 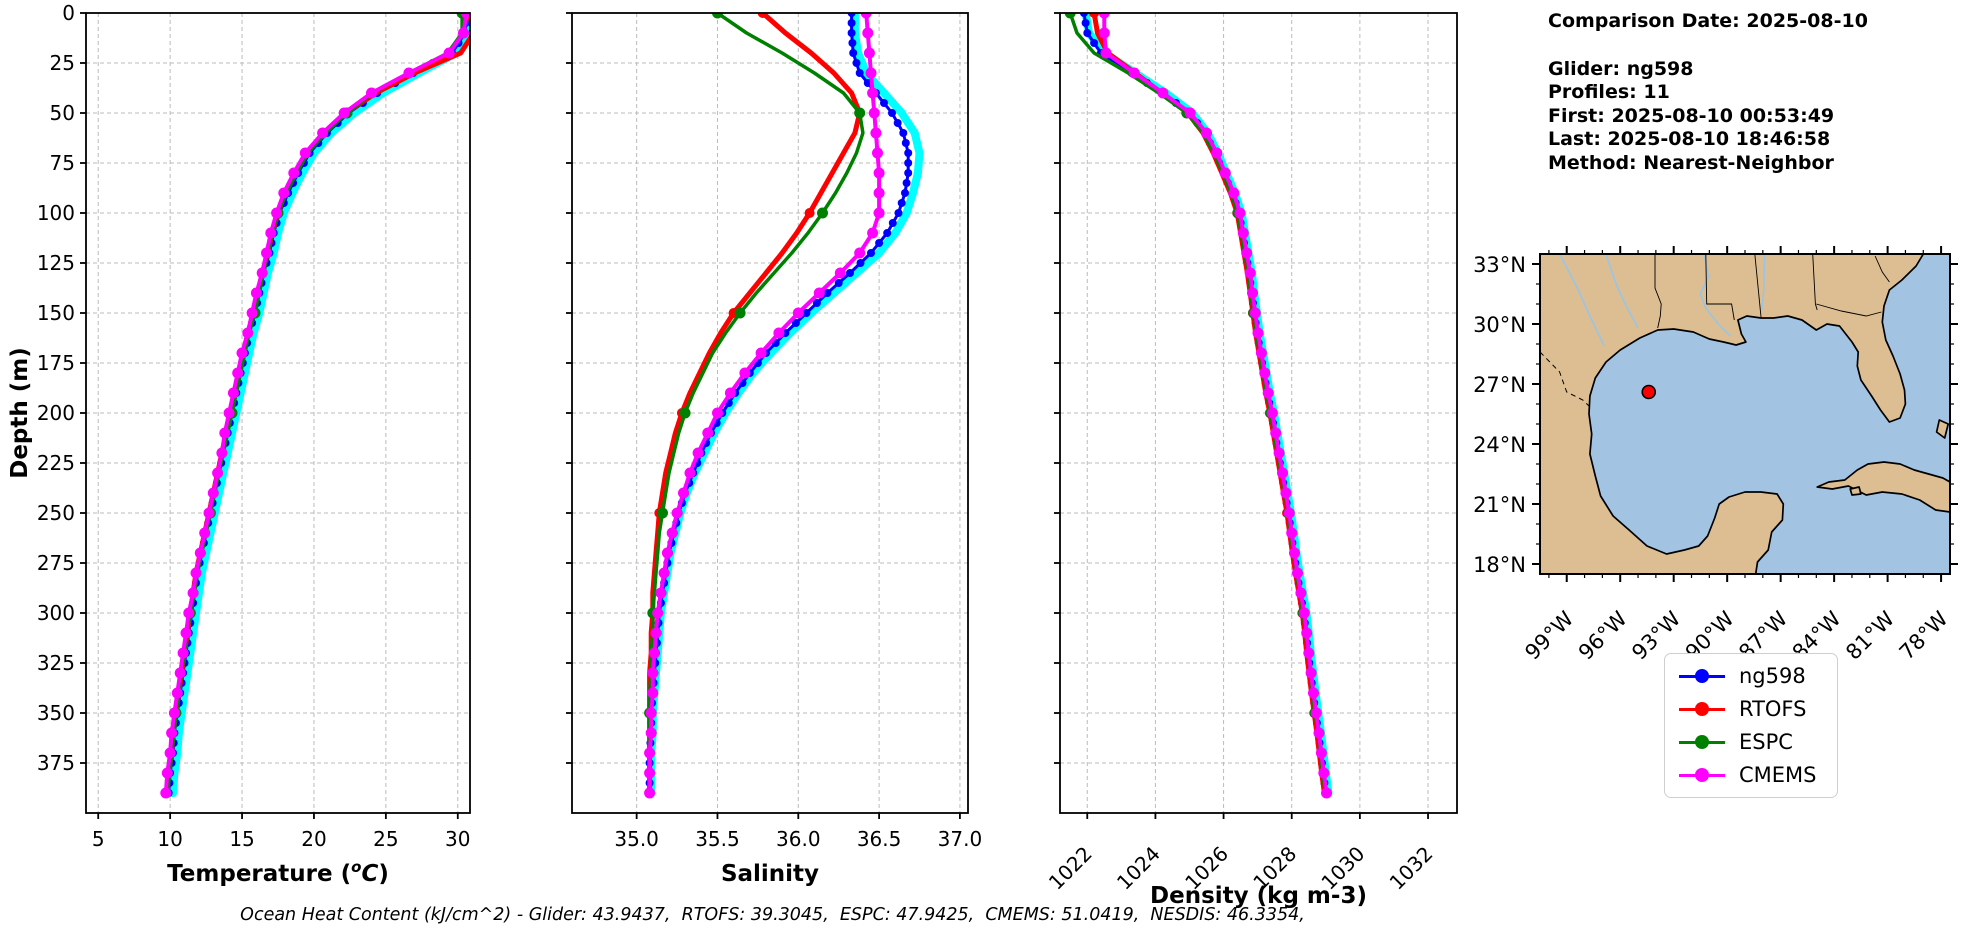 What do you see at coordinates (56, 313) in the screenshot?
I see `svg-text: 150` at bounding box center [56, 313].